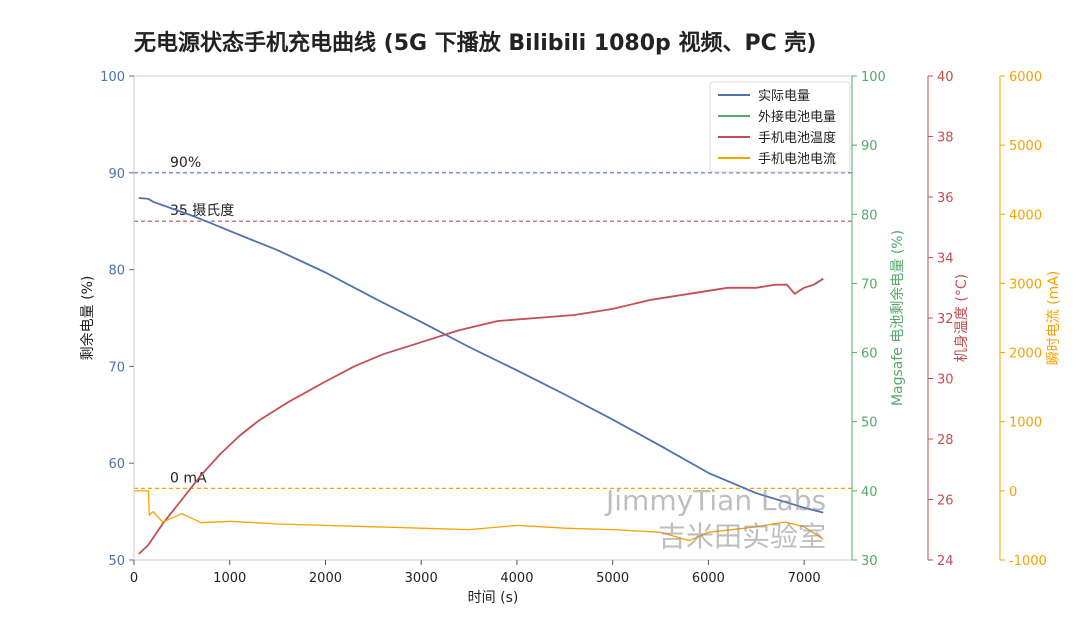 Image resolution: width=1080 pixels, height=630 pixels. What do you see at coordinates (1054, 318) in the screenshot?
I see `current-axis-label: 瞬时电流 (mA)` at bounding box center [1054, 318].